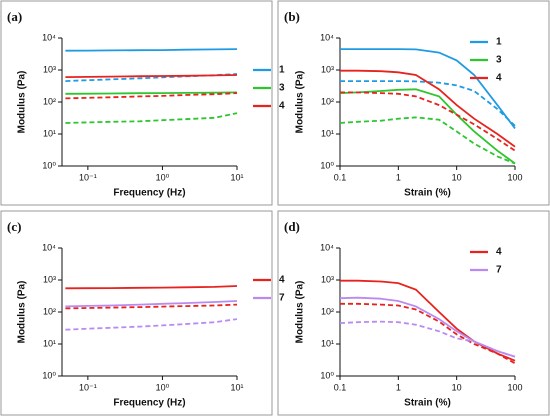 This screenshot has height=416, width=550. Describe the element at coordinates (292, 16) in the screenshot. I see `panel-label: (b)` at that location.